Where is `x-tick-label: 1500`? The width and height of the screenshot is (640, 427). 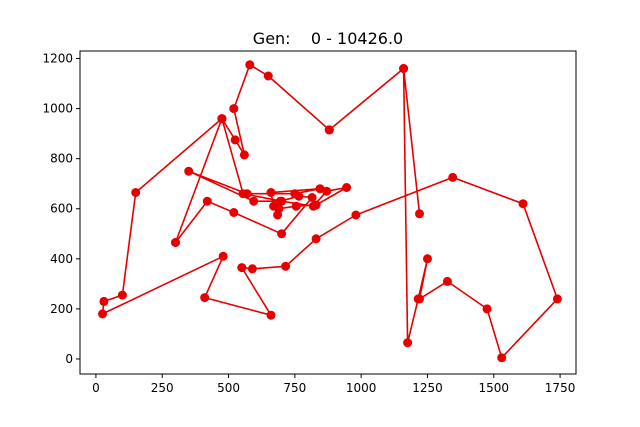
x-tick-label: 1500 is located at coordinates (494, 388).